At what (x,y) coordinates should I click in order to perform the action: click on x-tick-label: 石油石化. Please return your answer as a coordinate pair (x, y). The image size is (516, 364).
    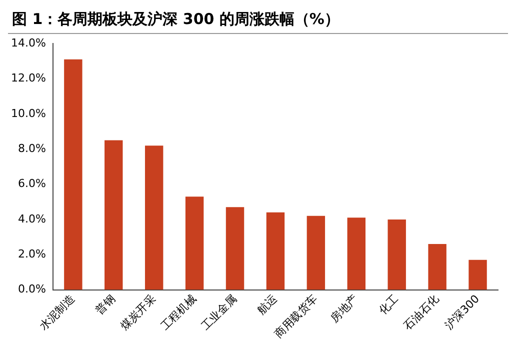
    Looking at the image, I should click on (421, 312).